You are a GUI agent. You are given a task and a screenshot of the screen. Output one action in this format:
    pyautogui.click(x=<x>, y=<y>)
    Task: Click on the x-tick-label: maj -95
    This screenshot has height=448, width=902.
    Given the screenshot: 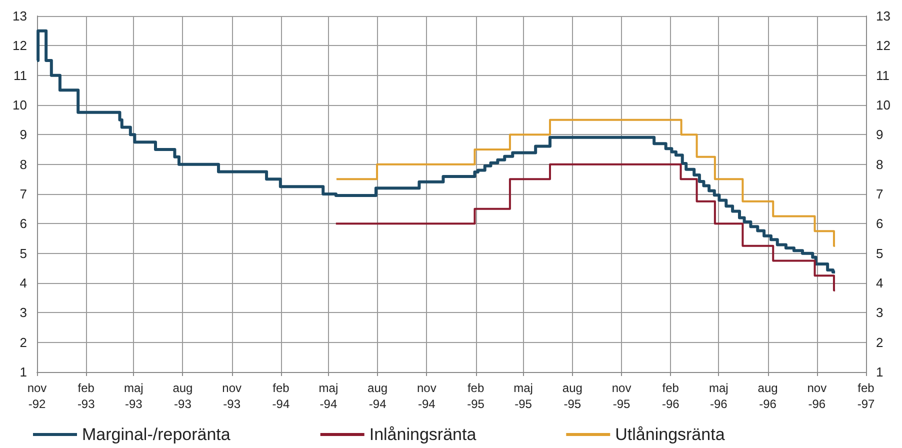 What is the action you would take?
    pyautogui.click(x=523, y=396)
    